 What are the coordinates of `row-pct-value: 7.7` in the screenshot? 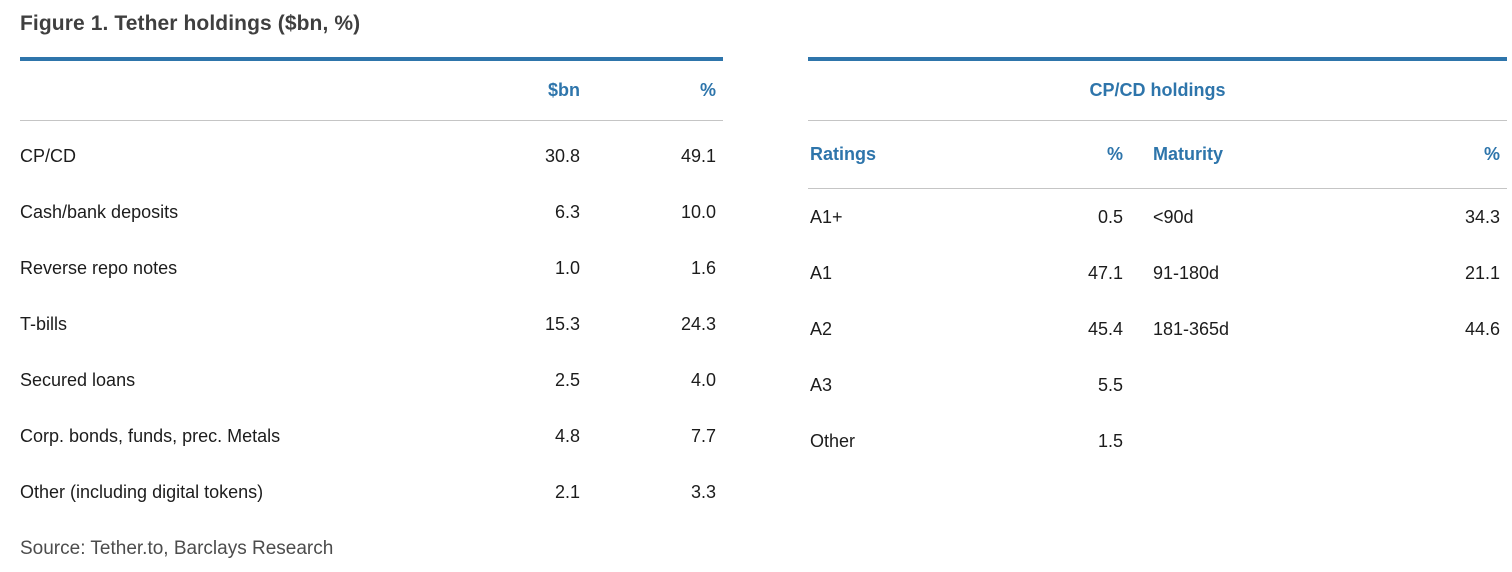 It's located at (703, 435).